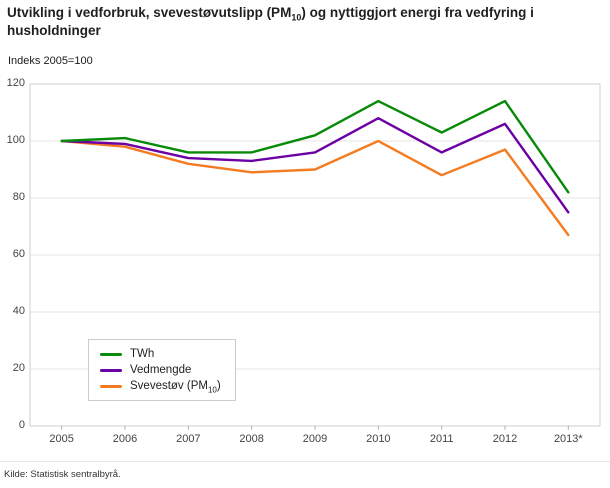 This screenshot has height=488, width=610. I want to click on x-axis-label-2005: 2005, so click(61, 439).